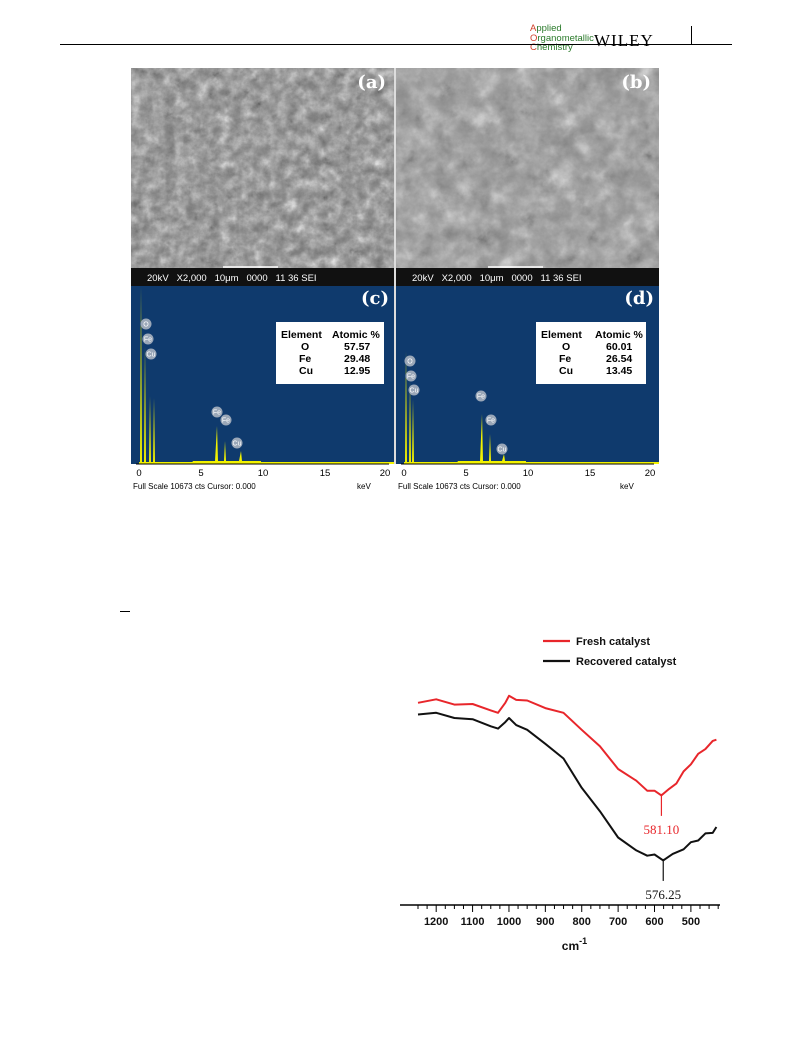 The width and height of the screenshot is (793, 1043). I want to click on journal-initial: A, so click(533, 28).